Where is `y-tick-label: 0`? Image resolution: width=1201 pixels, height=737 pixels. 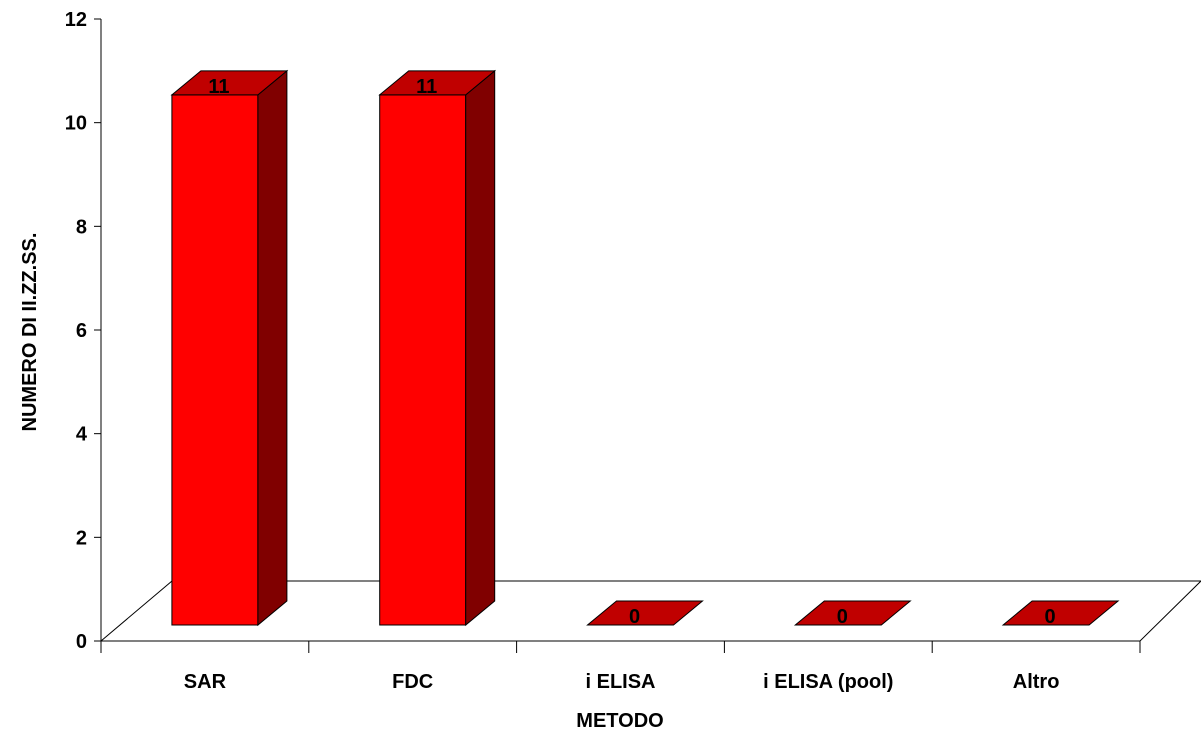
y-tick-label: 0 is located at coordinates (81, 642).